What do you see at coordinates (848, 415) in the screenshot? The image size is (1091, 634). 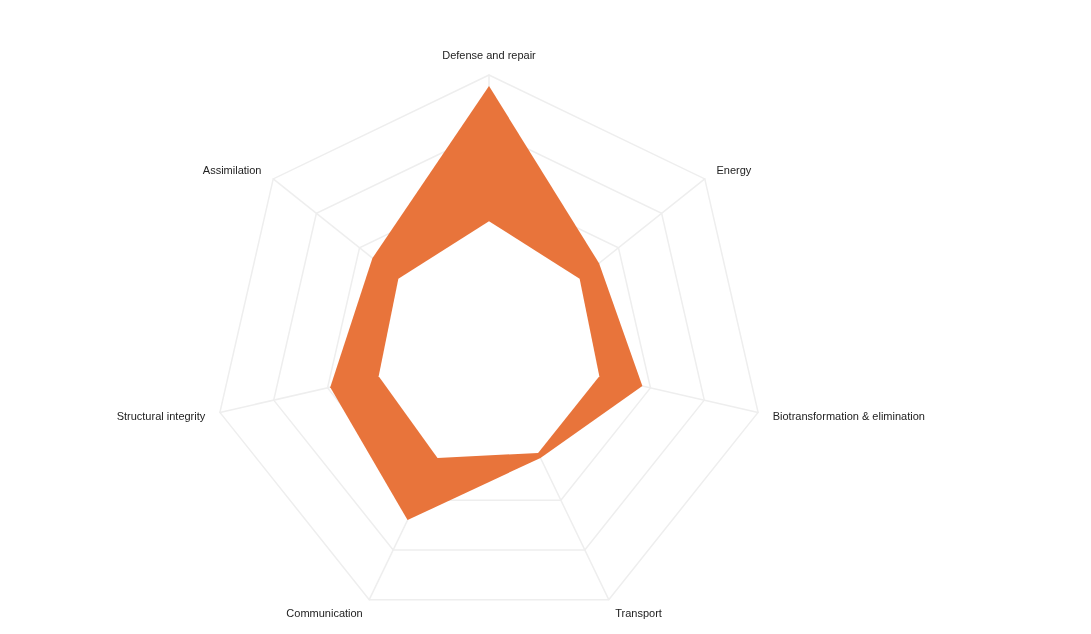 I see `spoke-label: Biotransformation & elimination` at bounding box center [848, 415].